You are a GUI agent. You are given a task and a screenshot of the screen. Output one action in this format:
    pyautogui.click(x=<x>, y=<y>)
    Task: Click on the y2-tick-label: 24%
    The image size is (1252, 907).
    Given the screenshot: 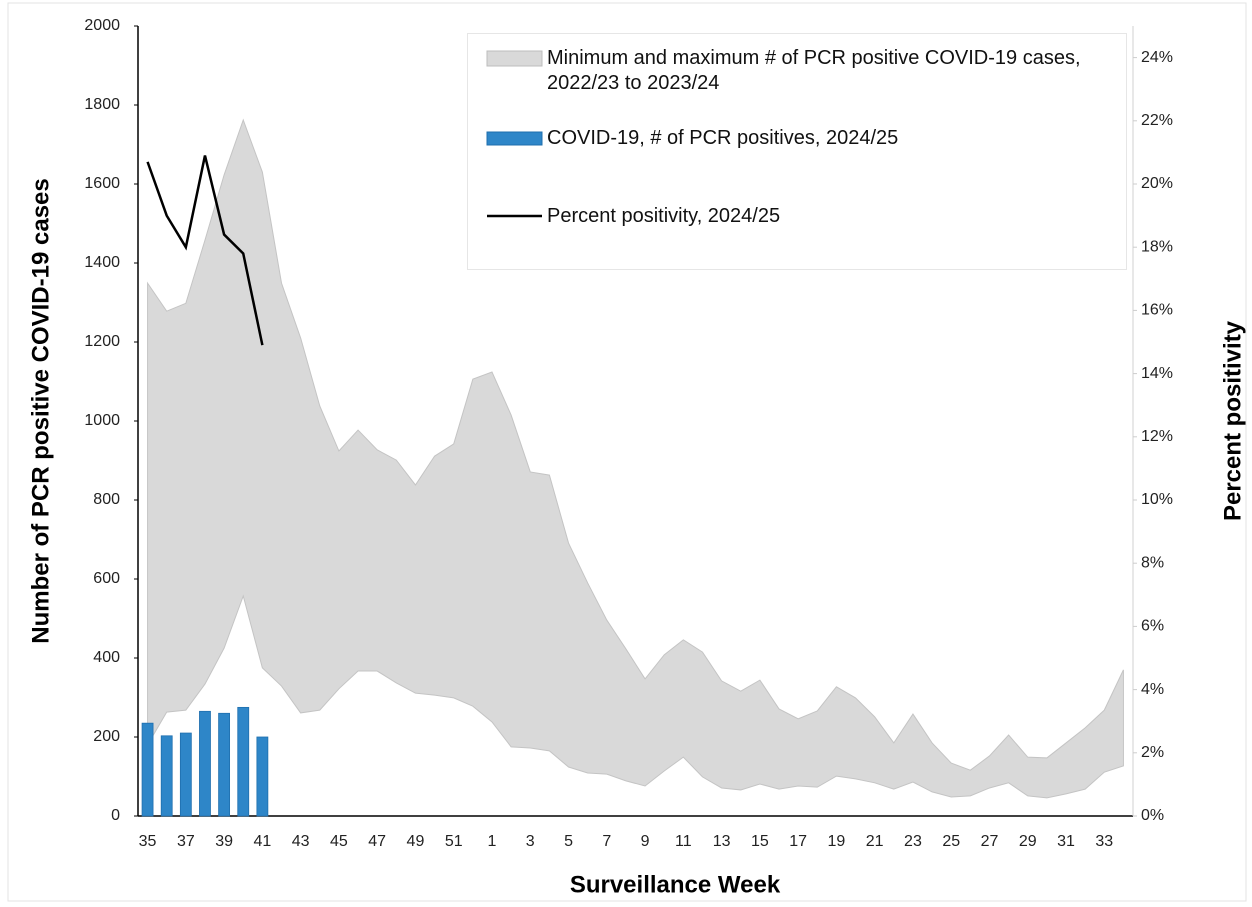 What is the action you would take?
    pyautogui.click(x=1157, y=57)
    